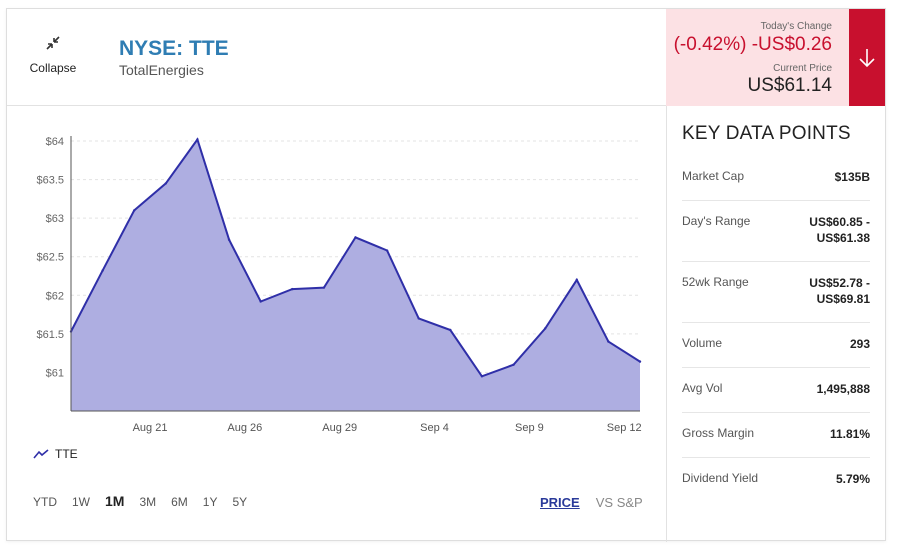 Image resolution: width=897 pixels, height=556 pixels. What do you see at coordinates (624, 428) in the screenshot?
I see `x-tick-label: Sep 12` at bounding box center [624, 428].